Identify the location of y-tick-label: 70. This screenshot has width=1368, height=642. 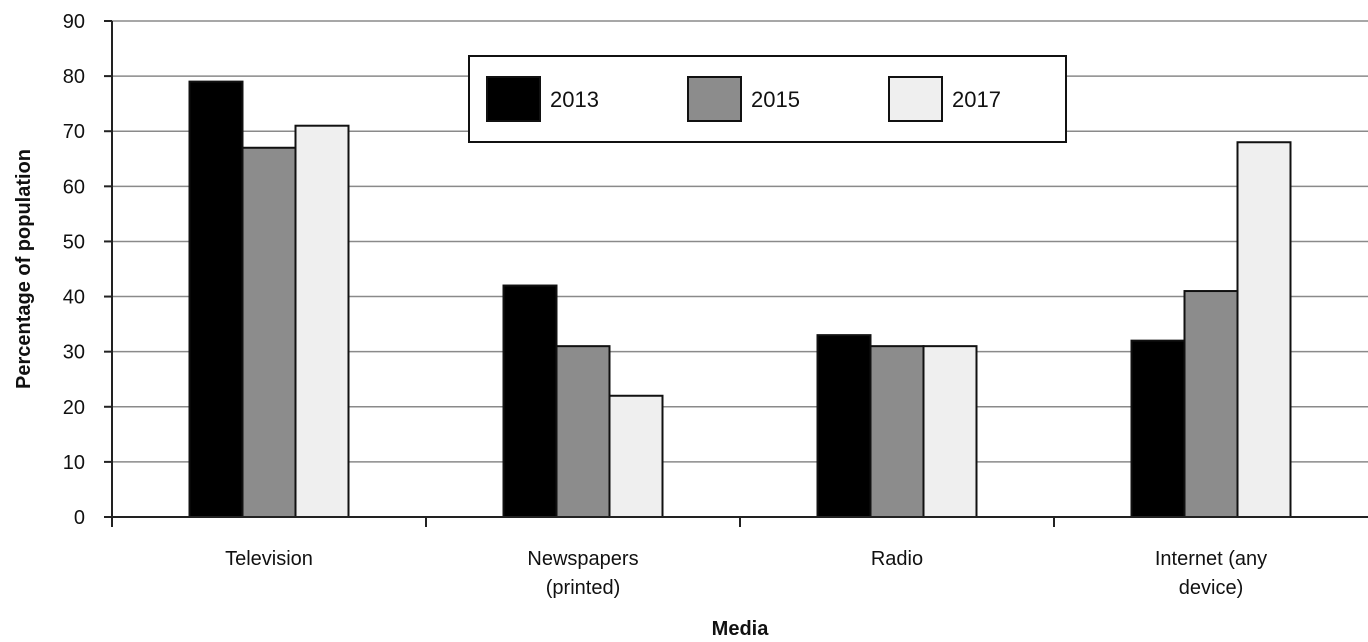
(74, 132).